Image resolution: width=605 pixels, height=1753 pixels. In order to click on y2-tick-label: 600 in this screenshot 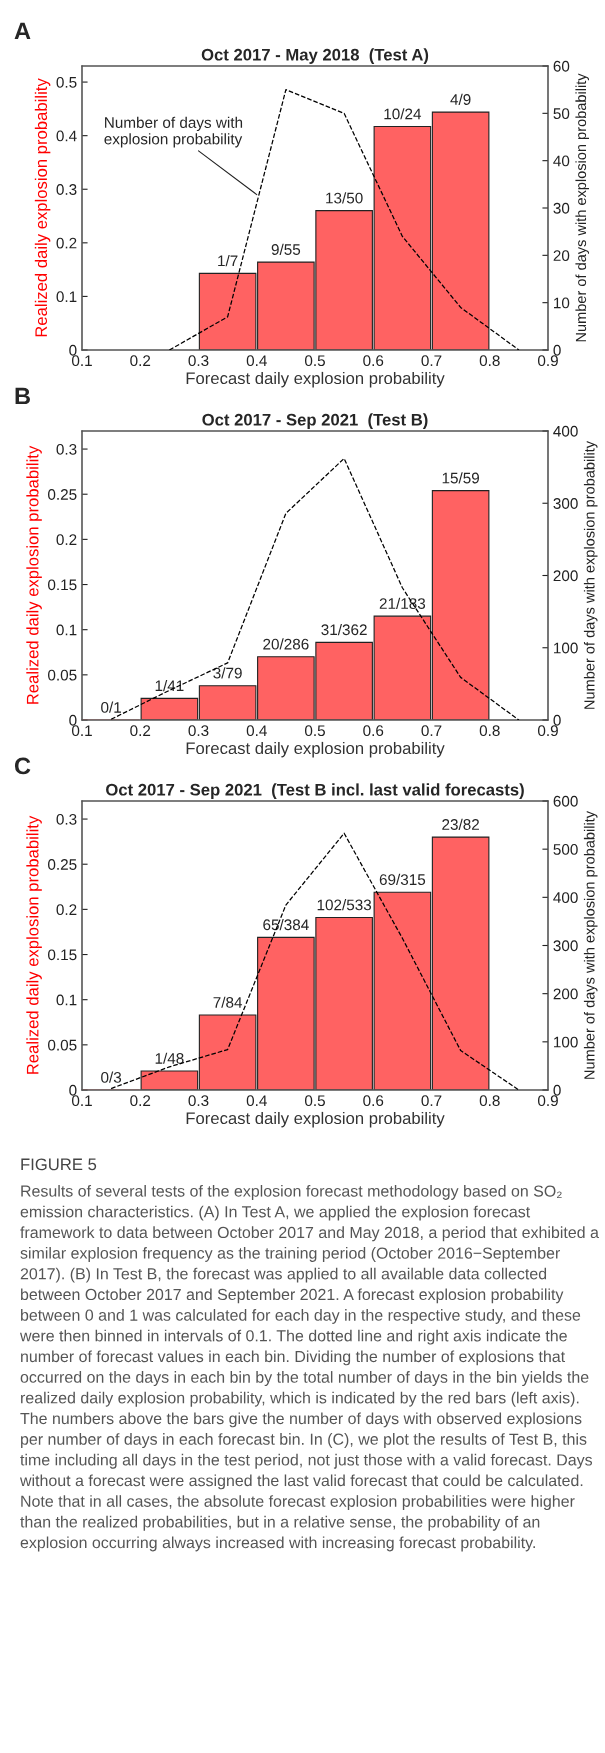, I will do `click(565, 801)`.